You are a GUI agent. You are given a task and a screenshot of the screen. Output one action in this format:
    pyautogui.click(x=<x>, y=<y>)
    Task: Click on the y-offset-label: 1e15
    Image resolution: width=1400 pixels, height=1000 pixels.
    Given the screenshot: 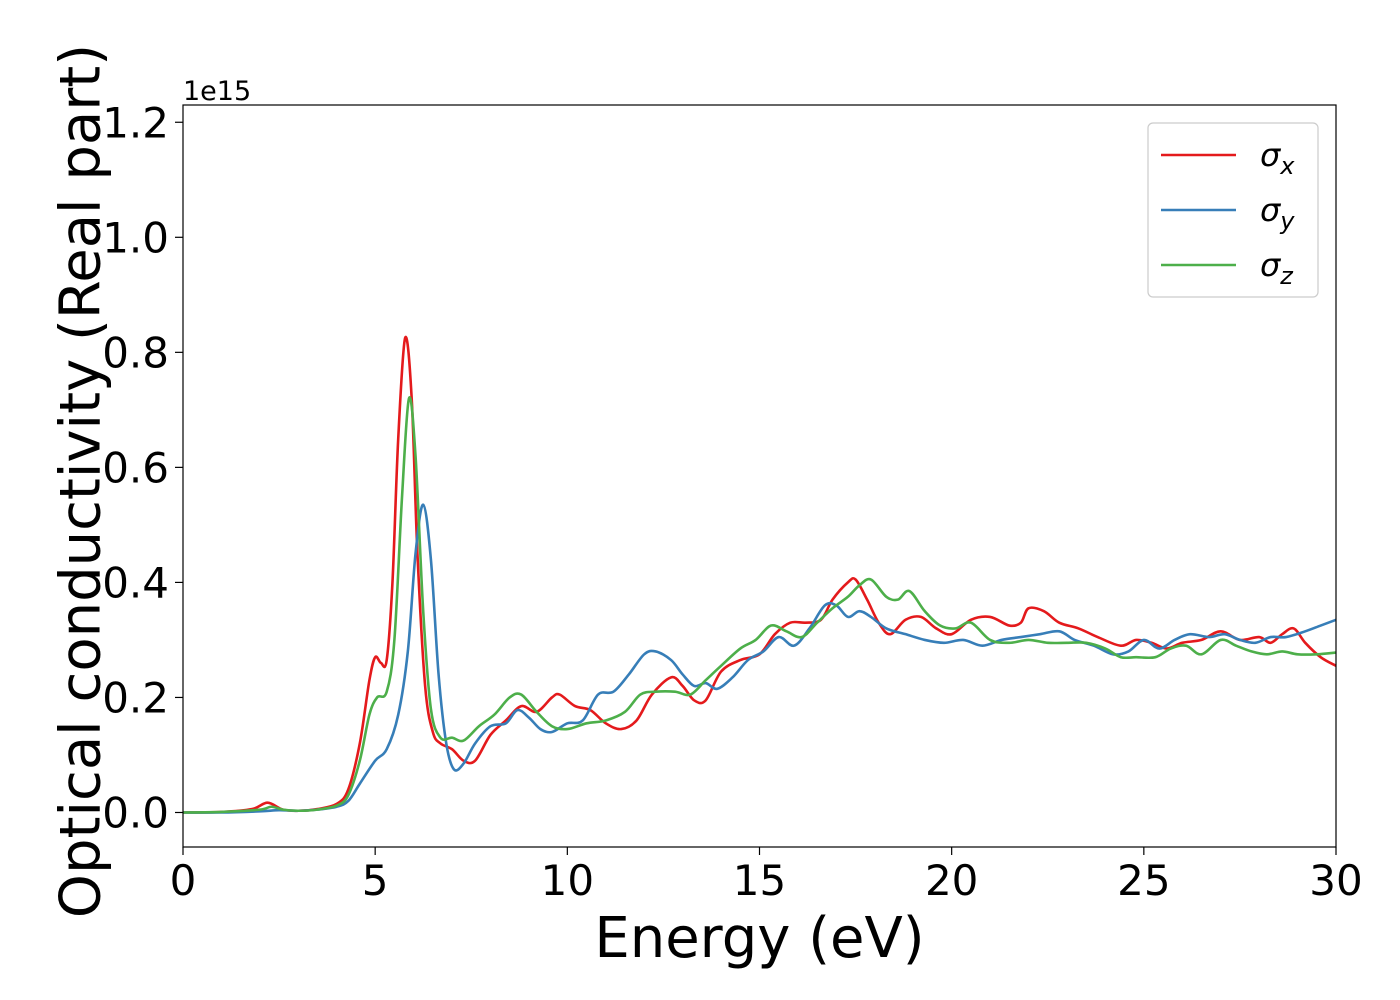 What is the action you would take?
    pyautogui.click(x=217, y=91)
    